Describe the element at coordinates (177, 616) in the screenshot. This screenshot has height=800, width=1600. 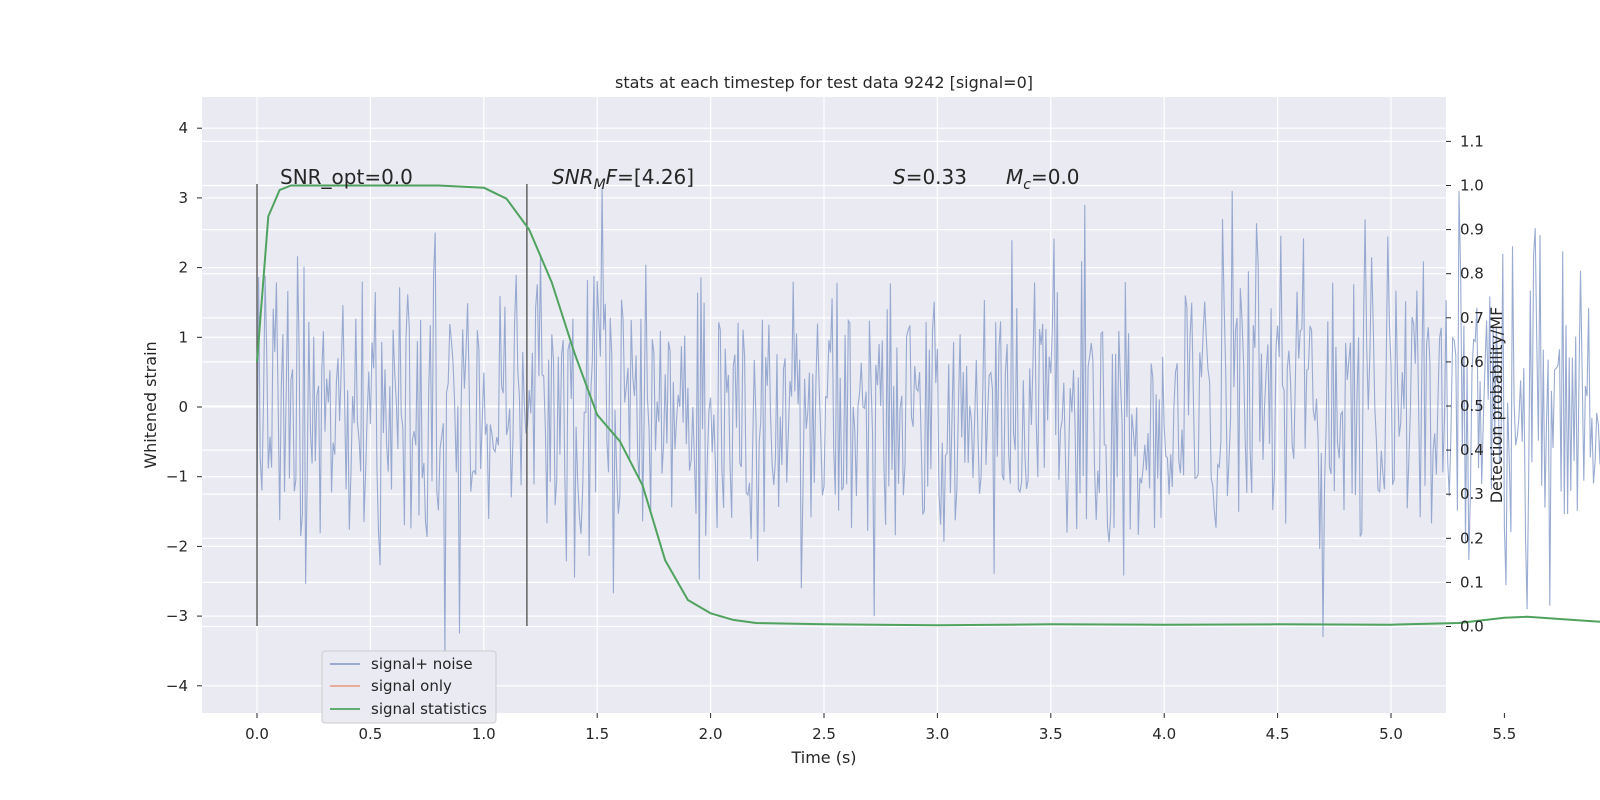
I see `y-tick-label: −3` at that location.